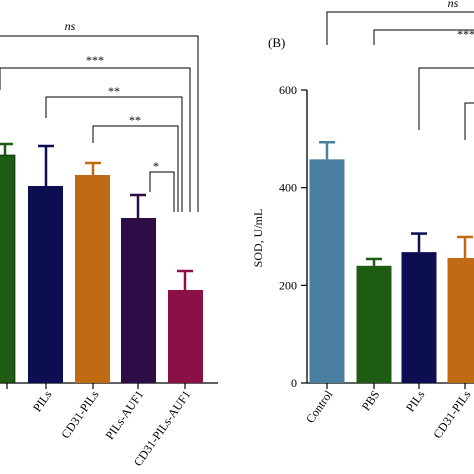 The image size is (474, 474). What do you see at coordinates (288, 285) in the screenshot?
I see `panel-b-y-tick-label: 200` at bounding box center [288, 285].